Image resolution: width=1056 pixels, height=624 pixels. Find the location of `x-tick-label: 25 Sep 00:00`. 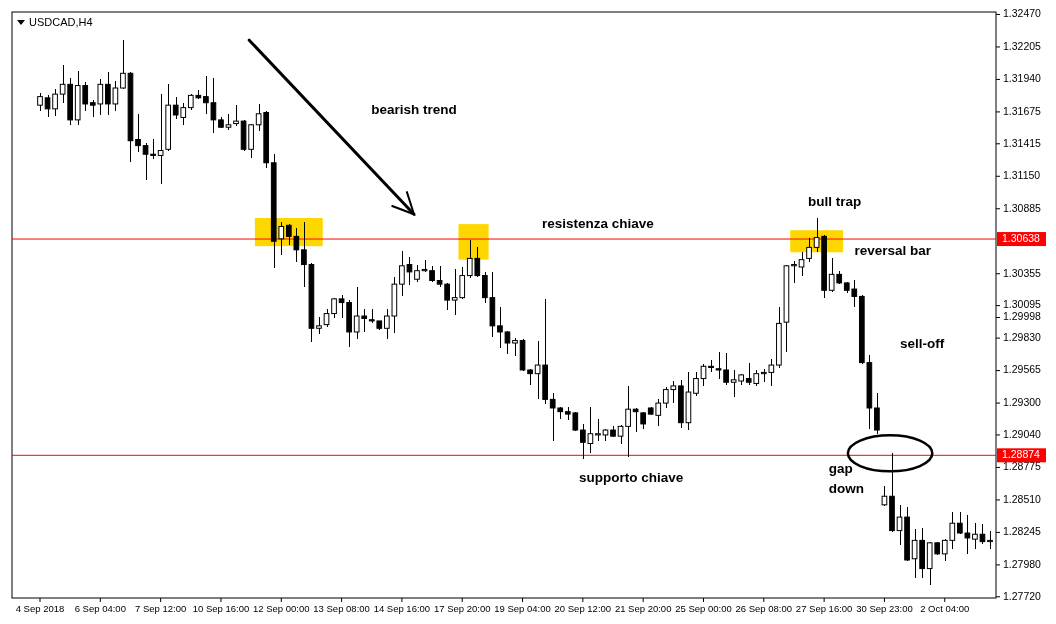

x-tick-label: 25 Sep 00:00 is located at coordinates (703, 608).